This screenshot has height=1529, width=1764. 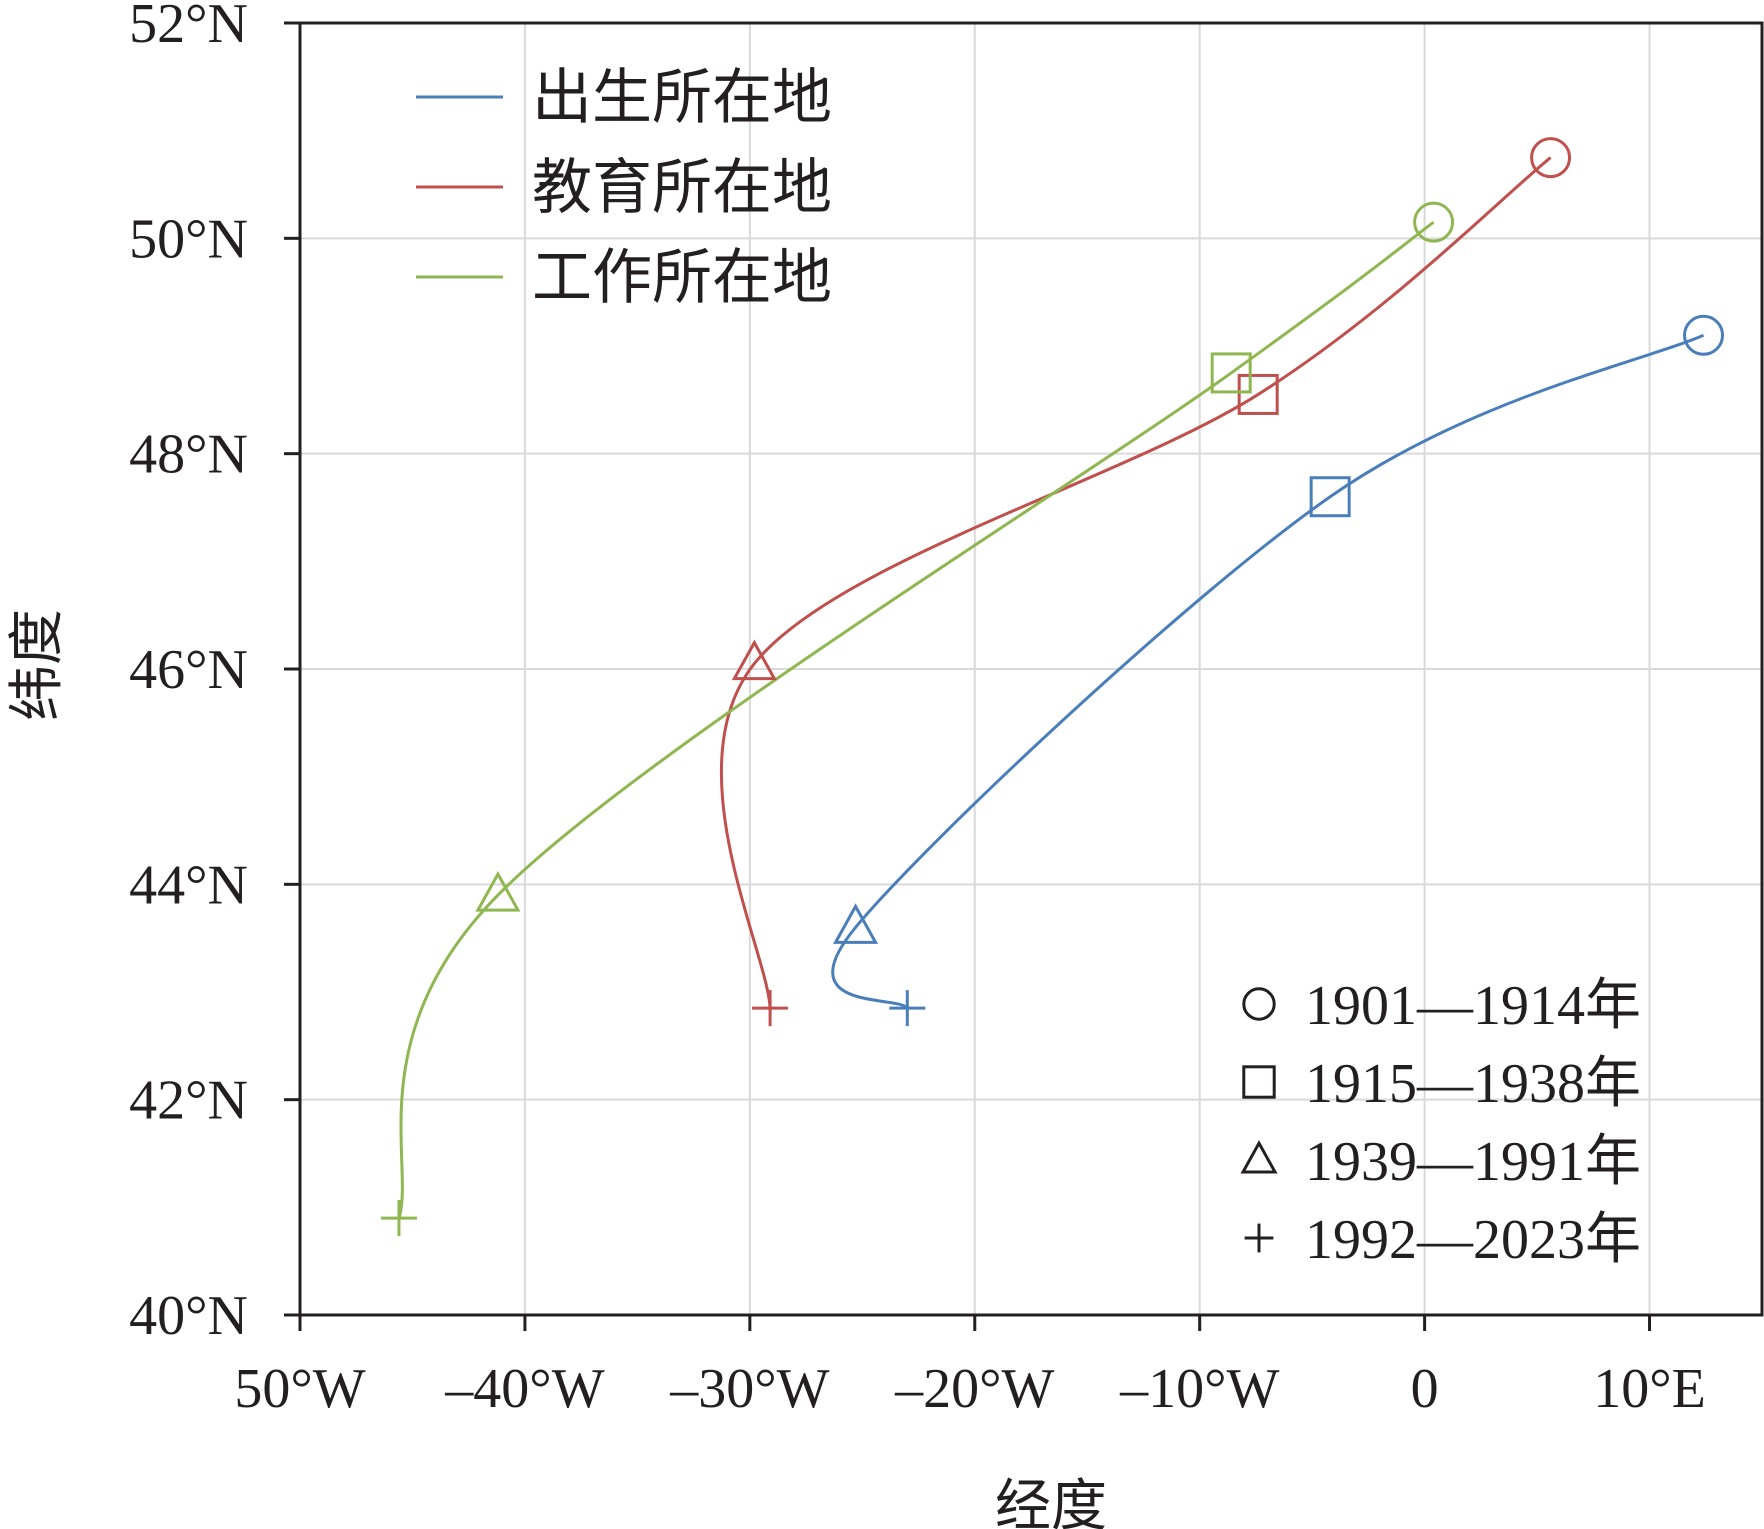 What do you see at coordinates (974, 1389) in the screenshot?
I see `x-tick-label: –20°W` at bounding box center [974, 1389].